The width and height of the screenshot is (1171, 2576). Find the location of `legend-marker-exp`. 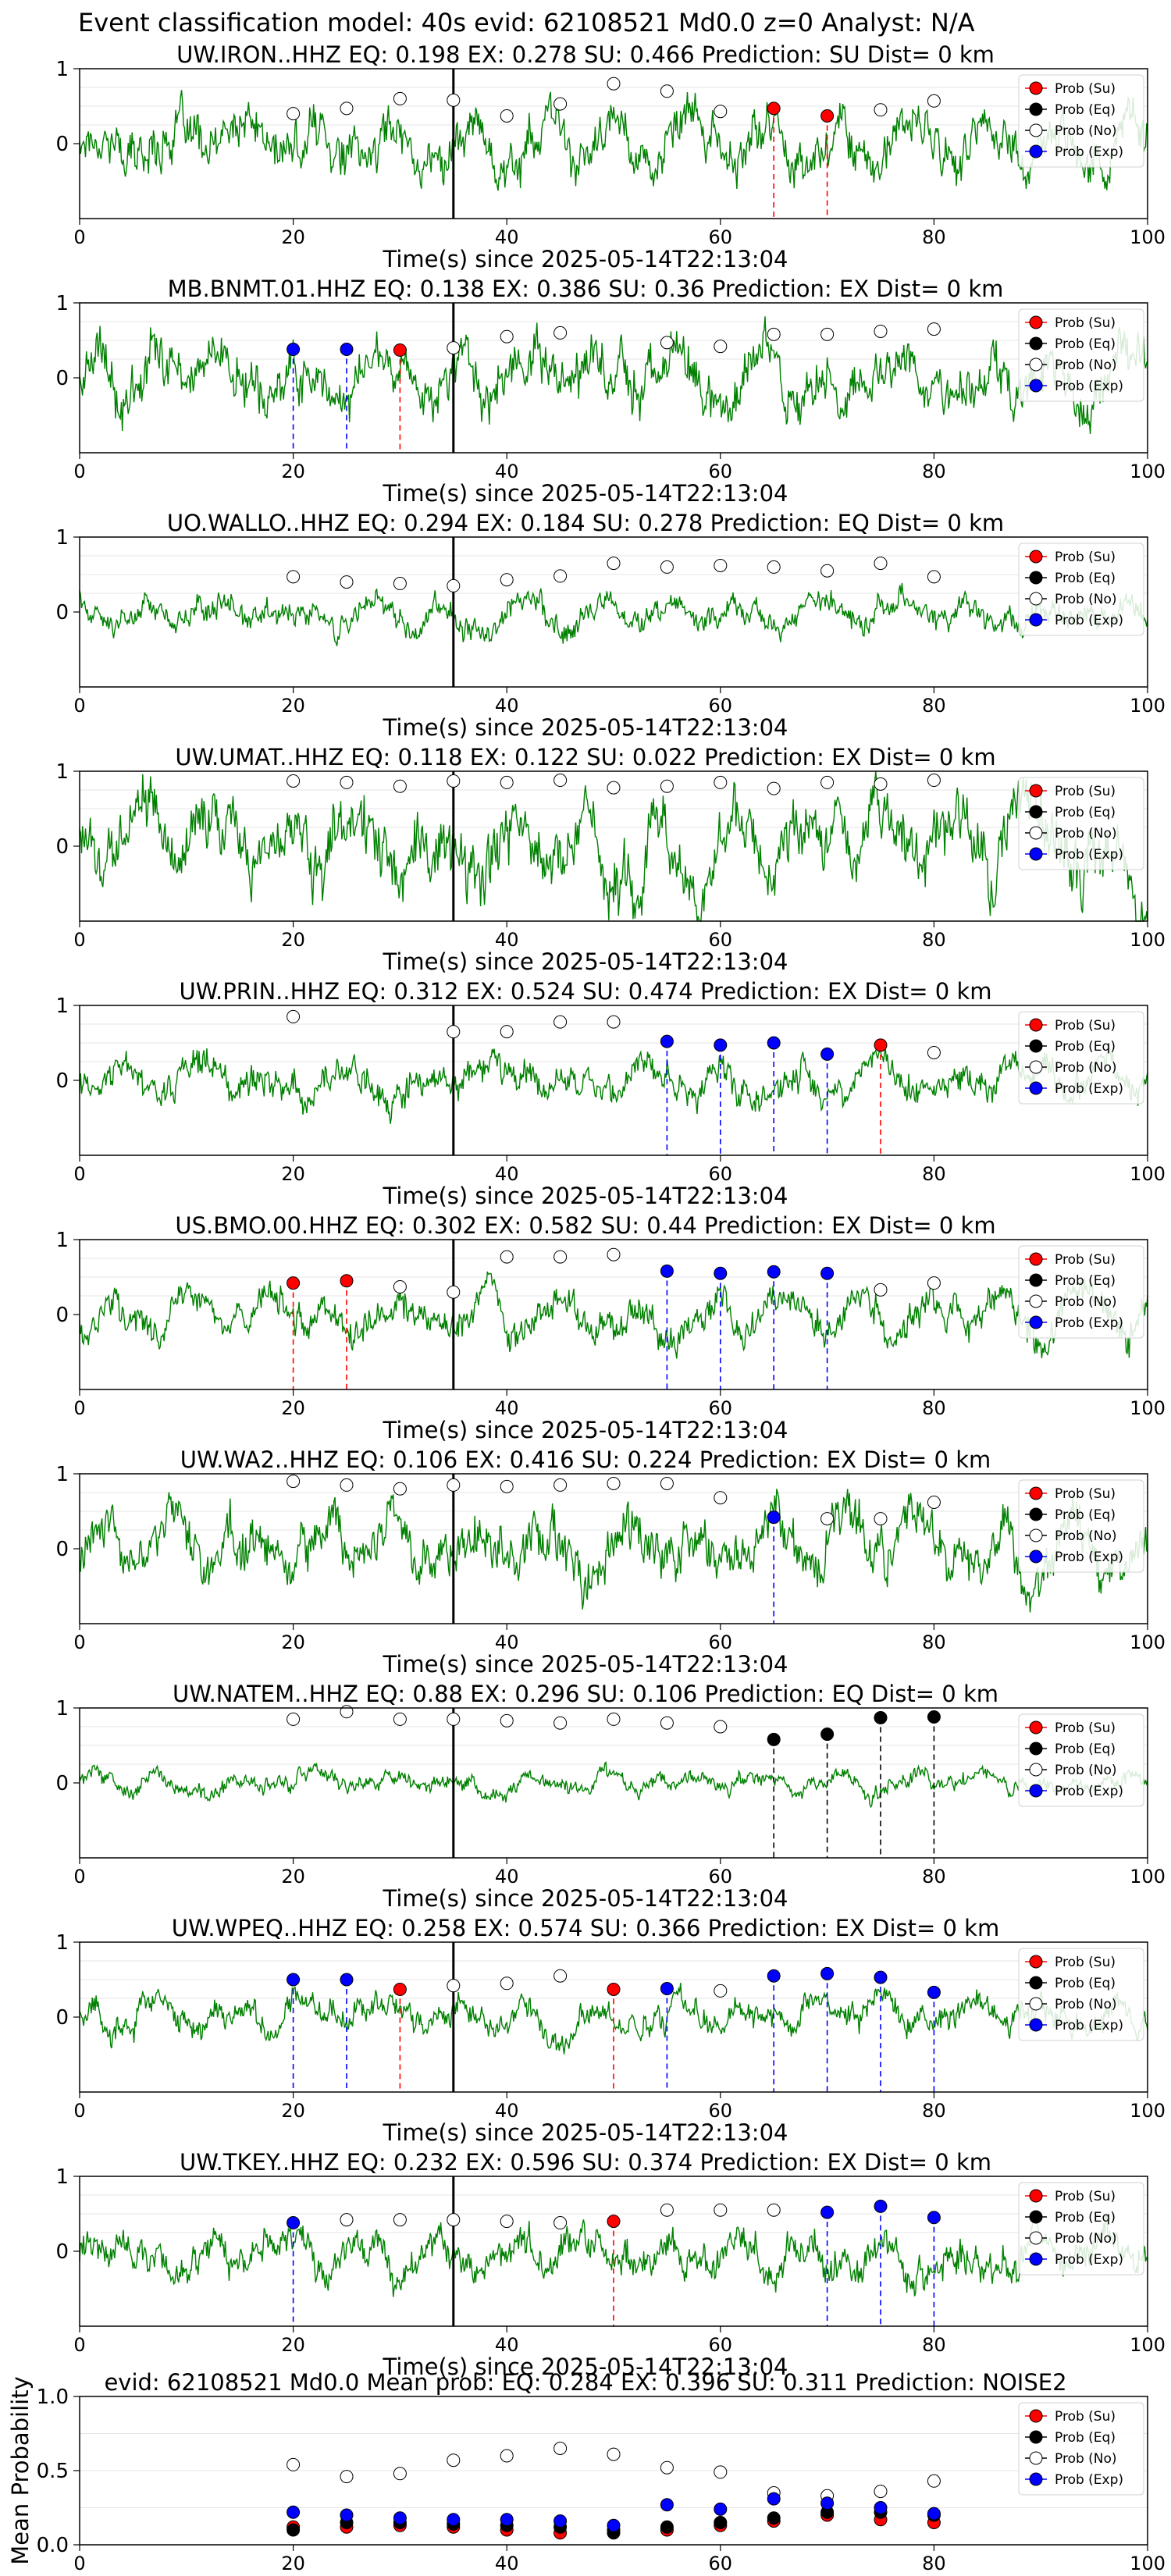

legend-marker-exp is located at coordinates (1036, 854).